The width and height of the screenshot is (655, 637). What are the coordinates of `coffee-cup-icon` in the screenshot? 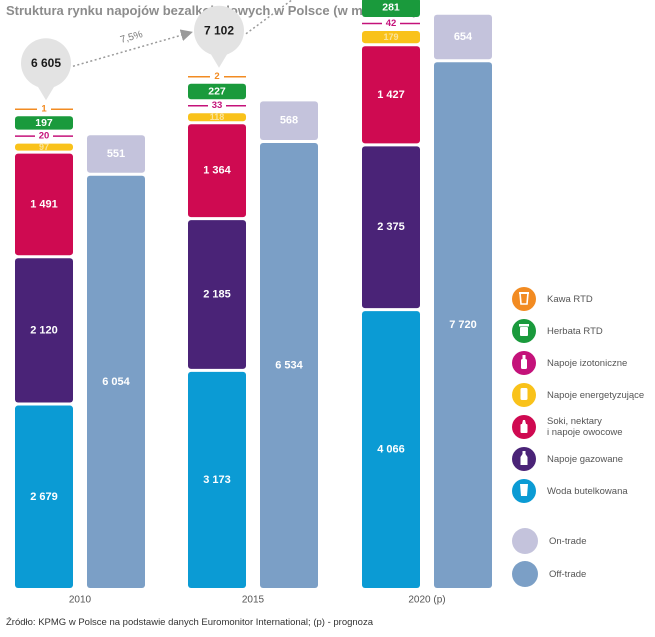 It's located at (524, 299).